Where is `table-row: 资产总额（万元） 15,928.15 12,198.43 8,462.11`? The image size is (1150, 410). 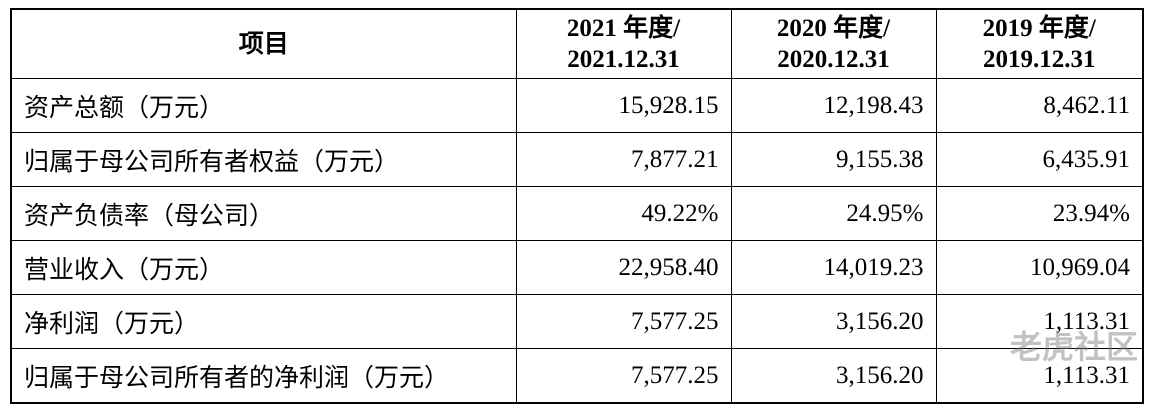
table-row: 资产总额（万元） 15,928.15 12,198.43 8,462.11 is located at coordinates (577, 105).